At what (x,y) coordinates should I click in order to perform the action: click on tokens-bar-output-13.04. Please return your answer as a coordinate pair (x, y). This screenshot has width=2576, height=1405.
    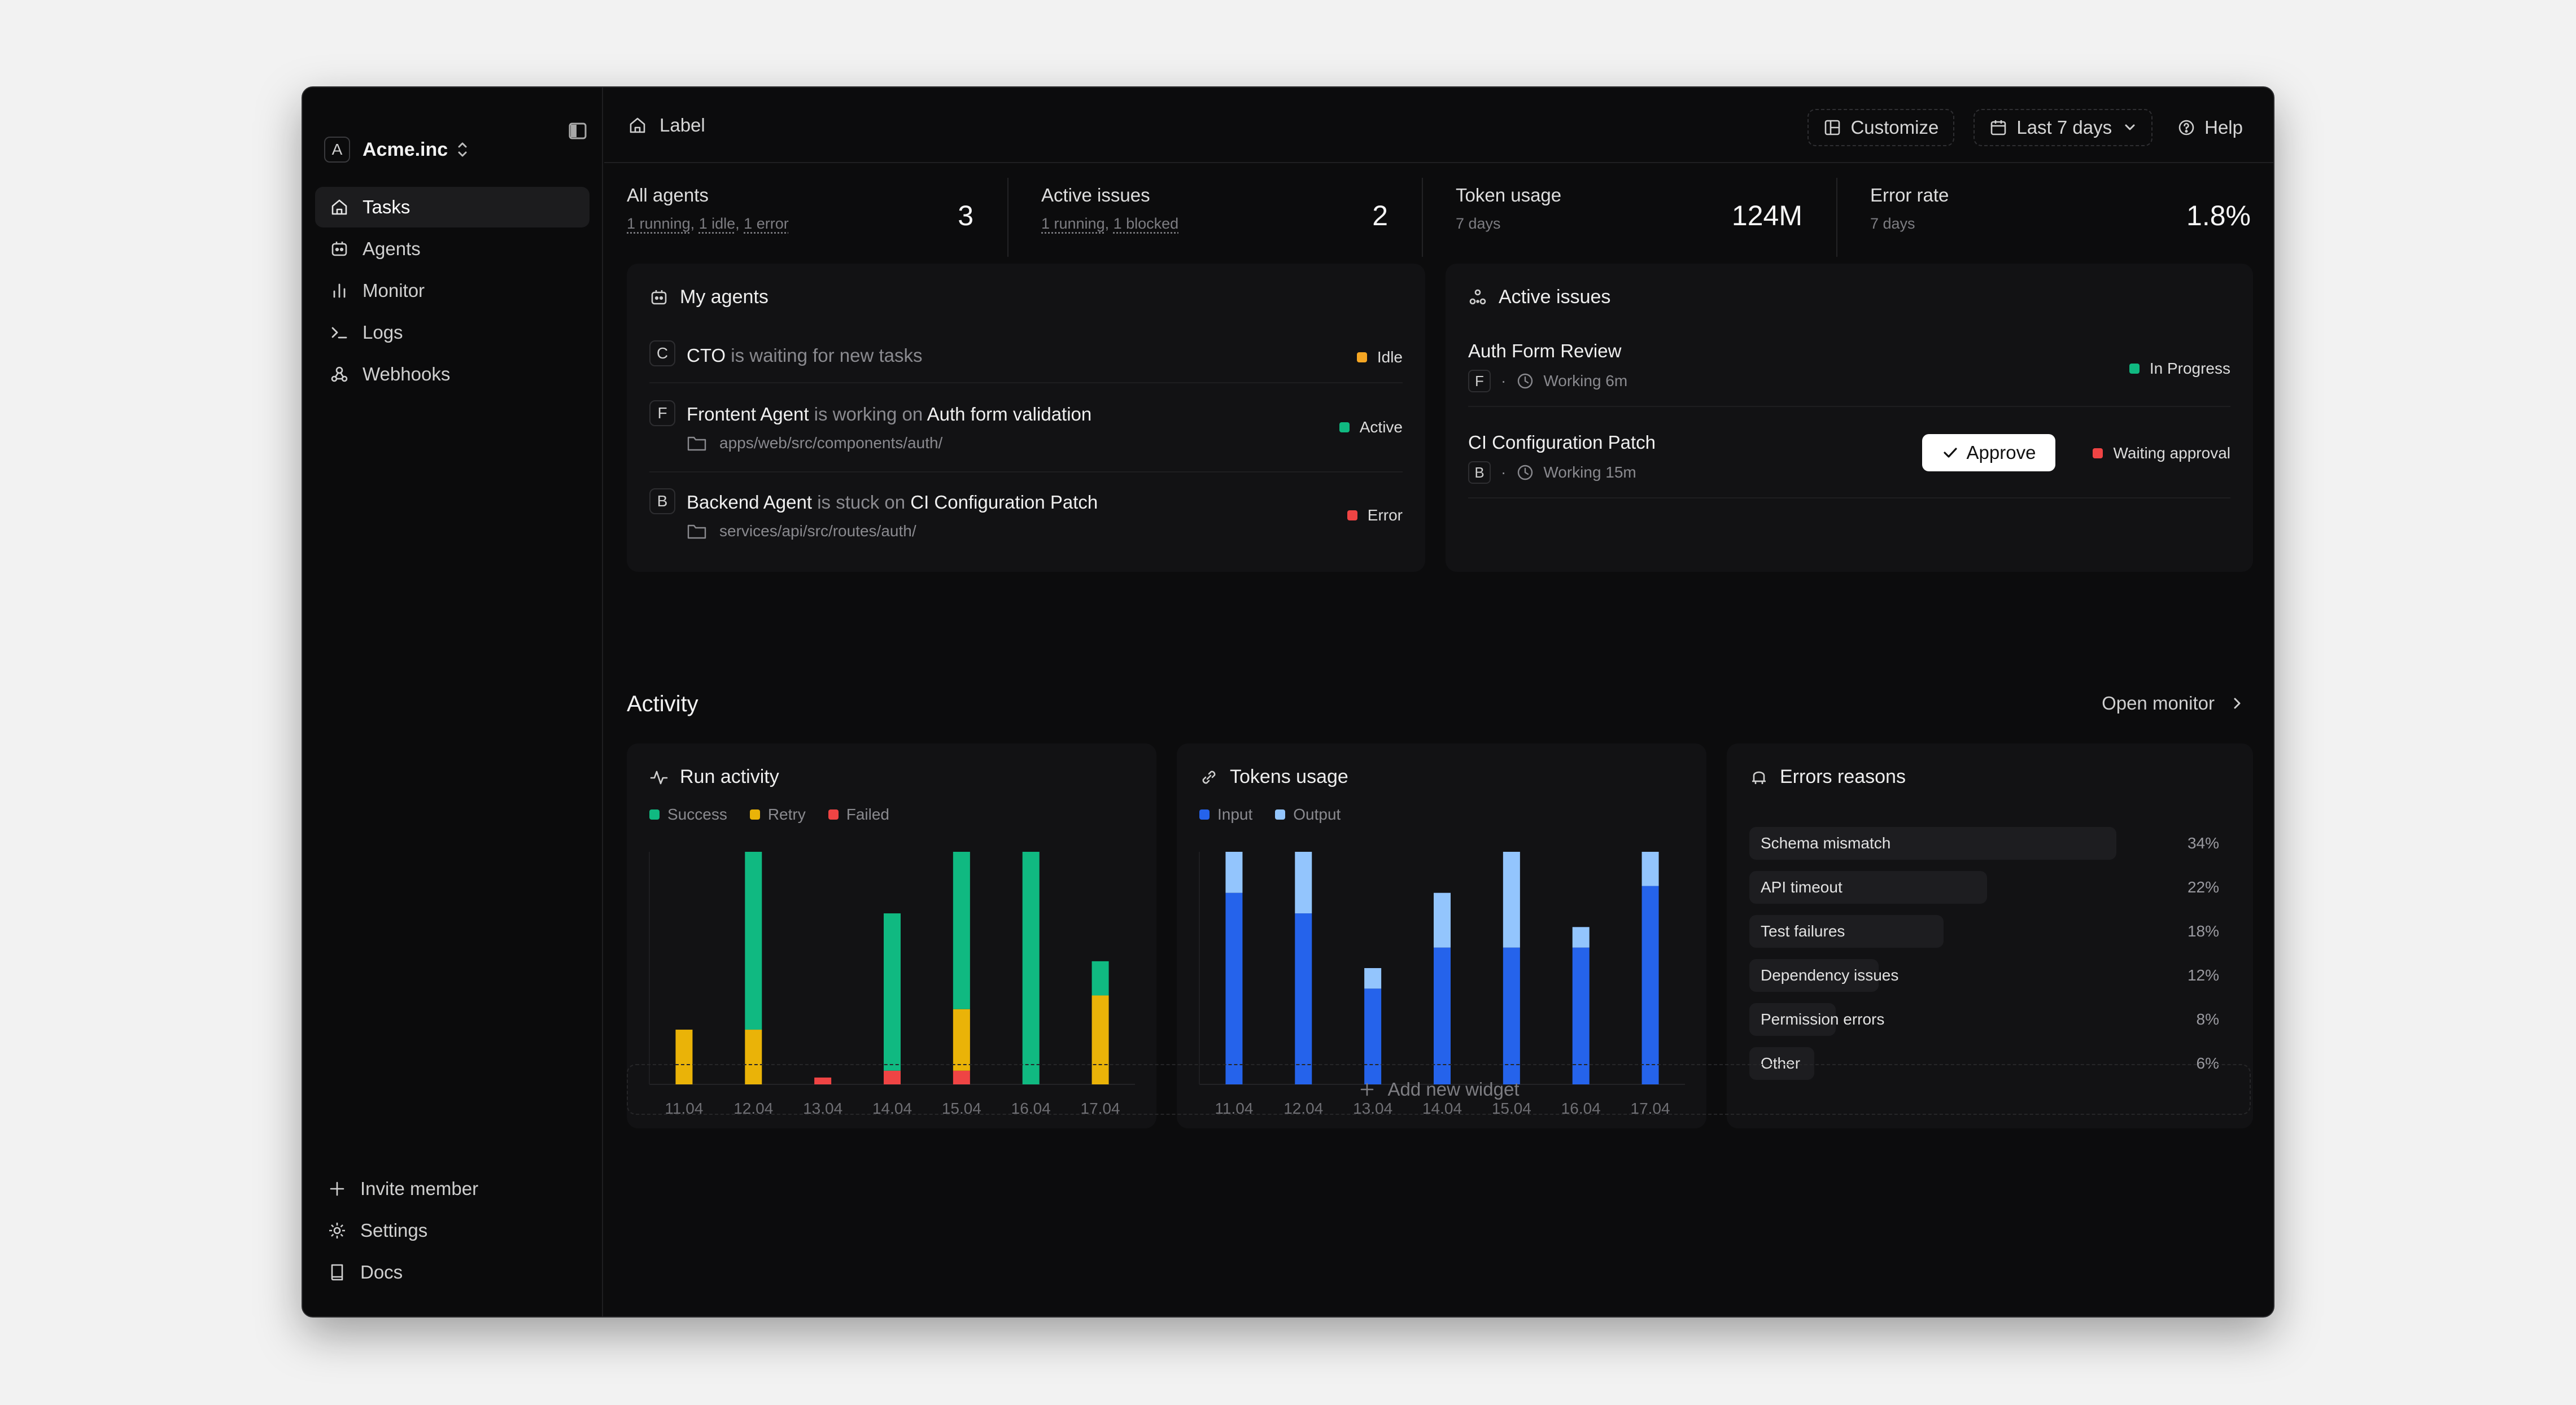
    Looking at the image, I should click on (1373, 979).